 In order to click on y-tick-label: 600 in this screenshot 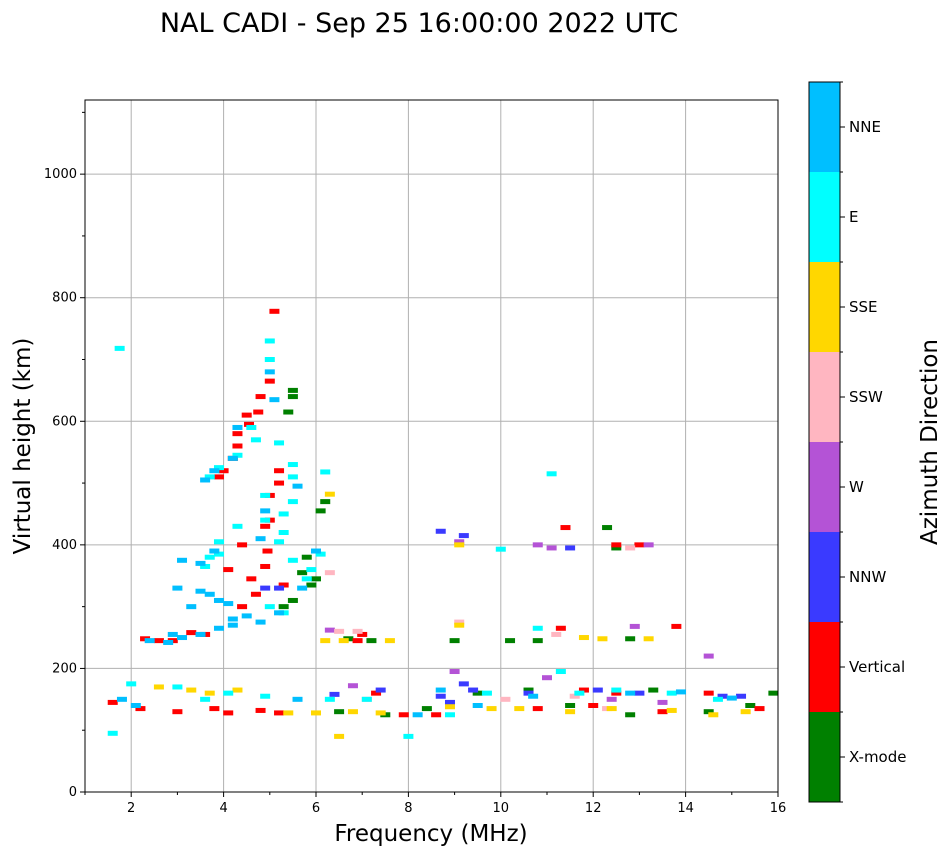, I will do `click(64, 421)`.